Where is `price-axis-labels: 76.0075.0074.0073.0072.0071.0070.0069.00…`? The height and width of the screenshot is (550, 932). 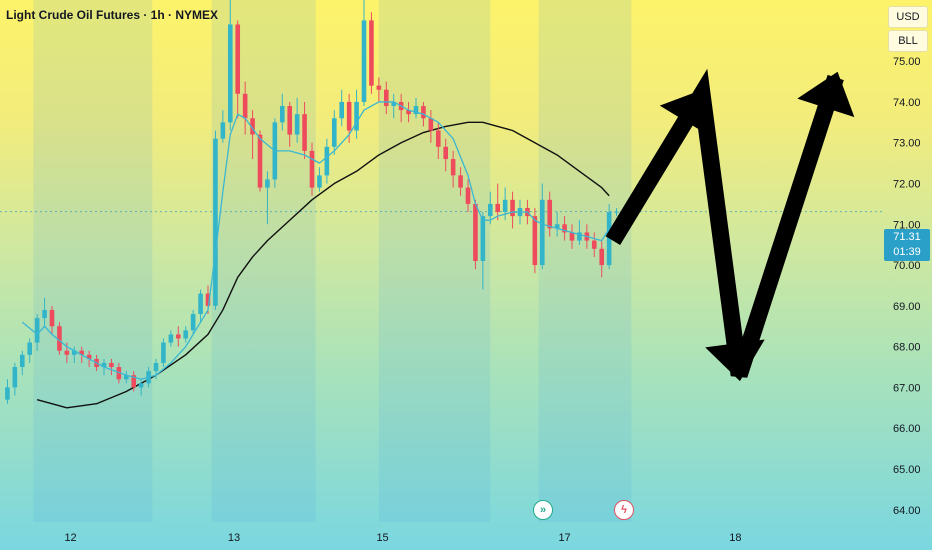 price-axis-labels: 76.0075.0074.0073.0072.0071.0070.0069.00… is located at coordinates (907, 265).